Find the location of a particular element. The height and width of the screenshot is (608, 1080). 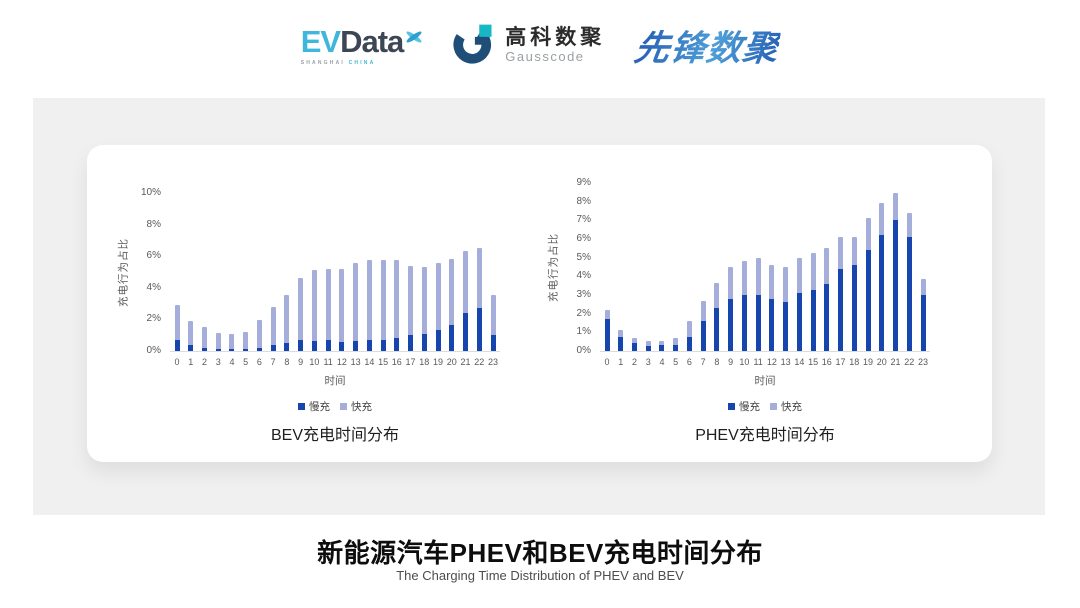

x-axis-tick-label: 10 is located at coordinates (314, 362).